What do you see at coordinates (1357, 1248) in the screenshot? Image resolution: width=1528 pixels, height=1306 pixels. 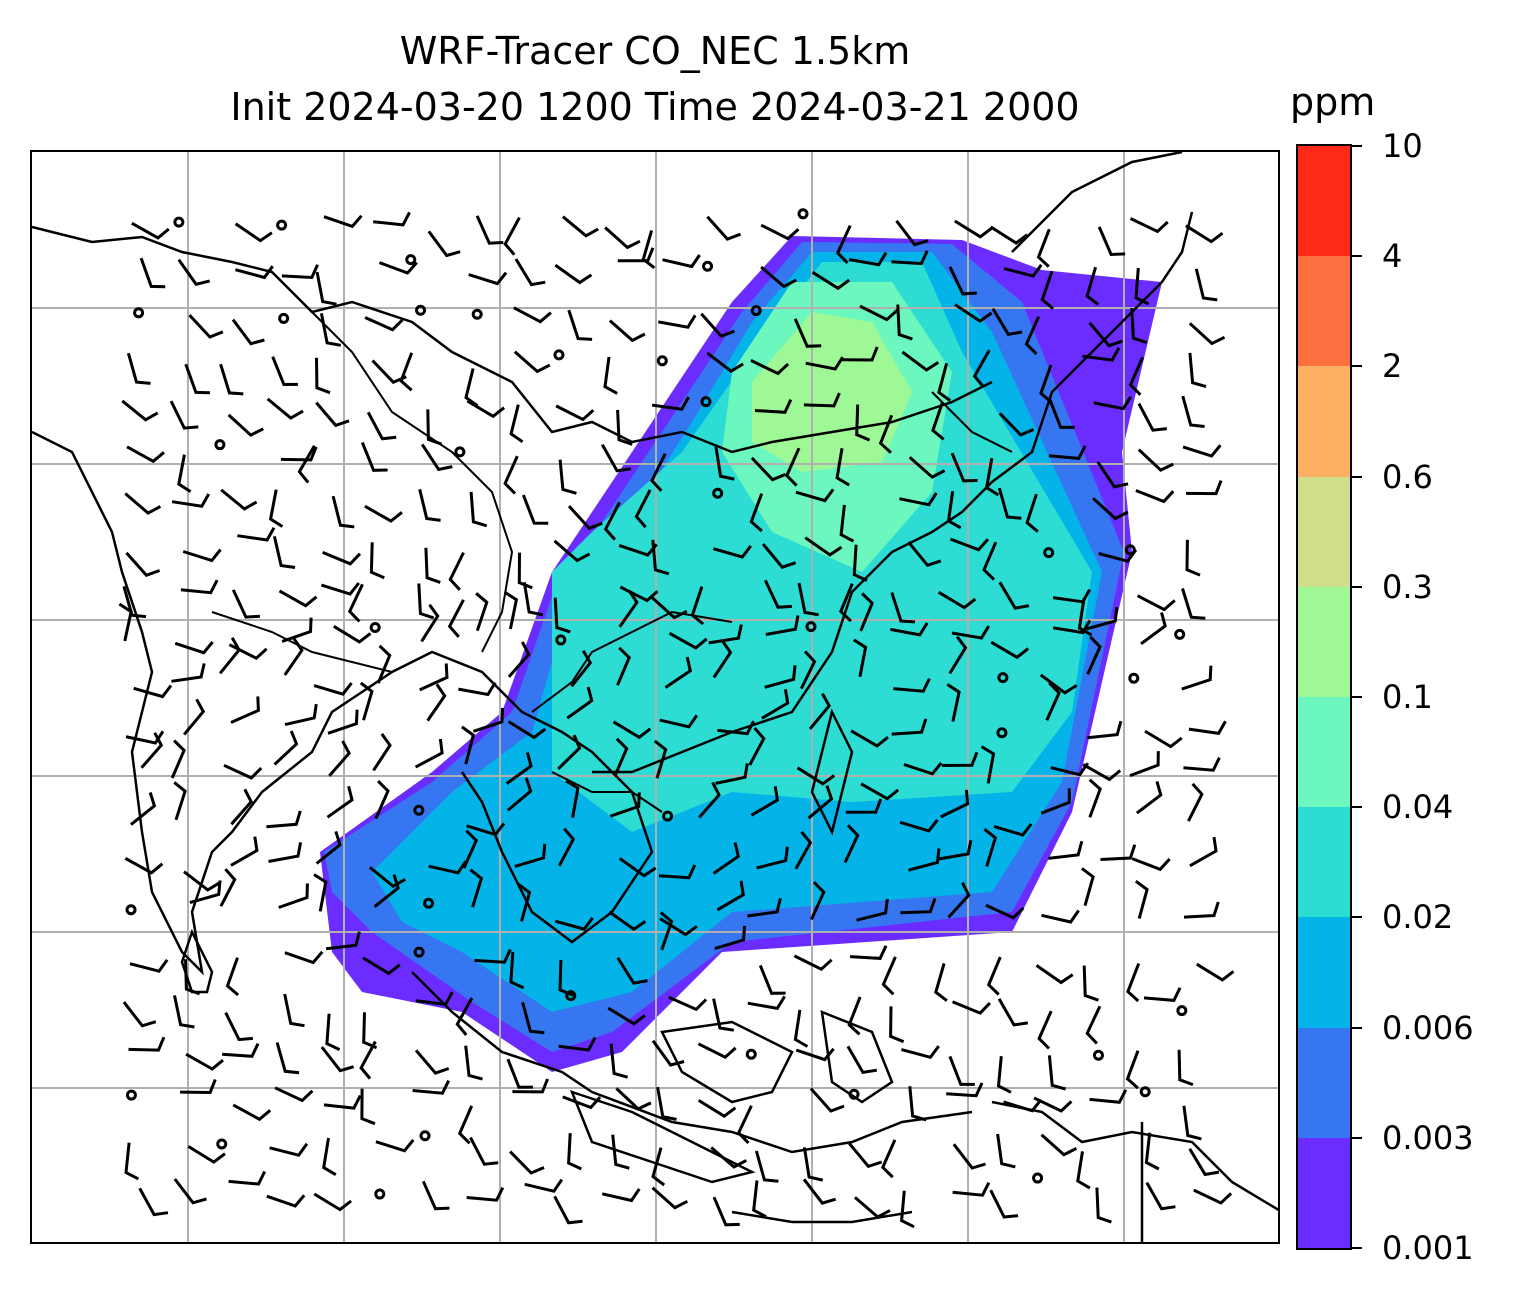 I see `colorbar-tick` at bounding box center [1357, 1248].